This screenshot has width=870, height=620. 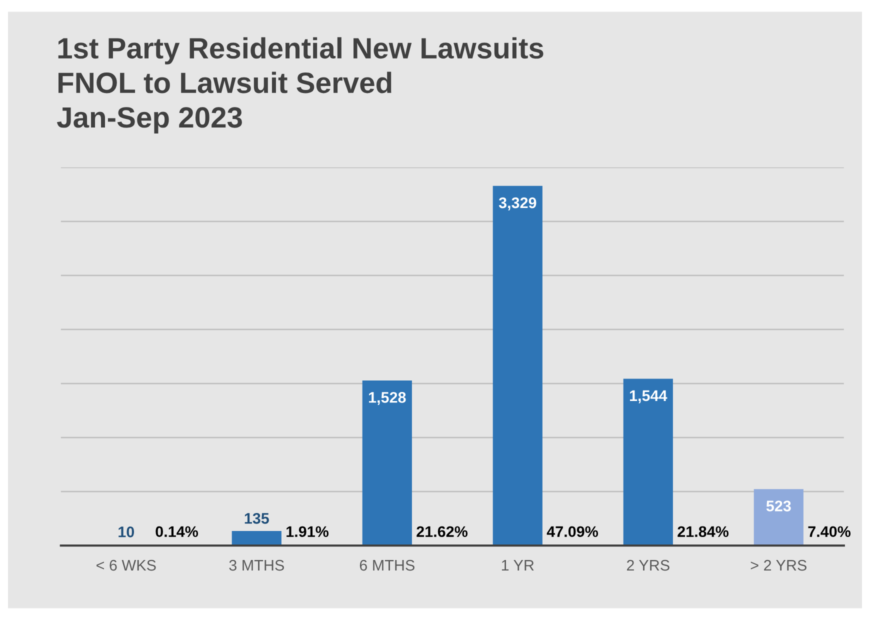 What do you see at coordinates (829, 532) in the screenshot?
I see `annotation: 7.40%` at bounding box center [829, 532].